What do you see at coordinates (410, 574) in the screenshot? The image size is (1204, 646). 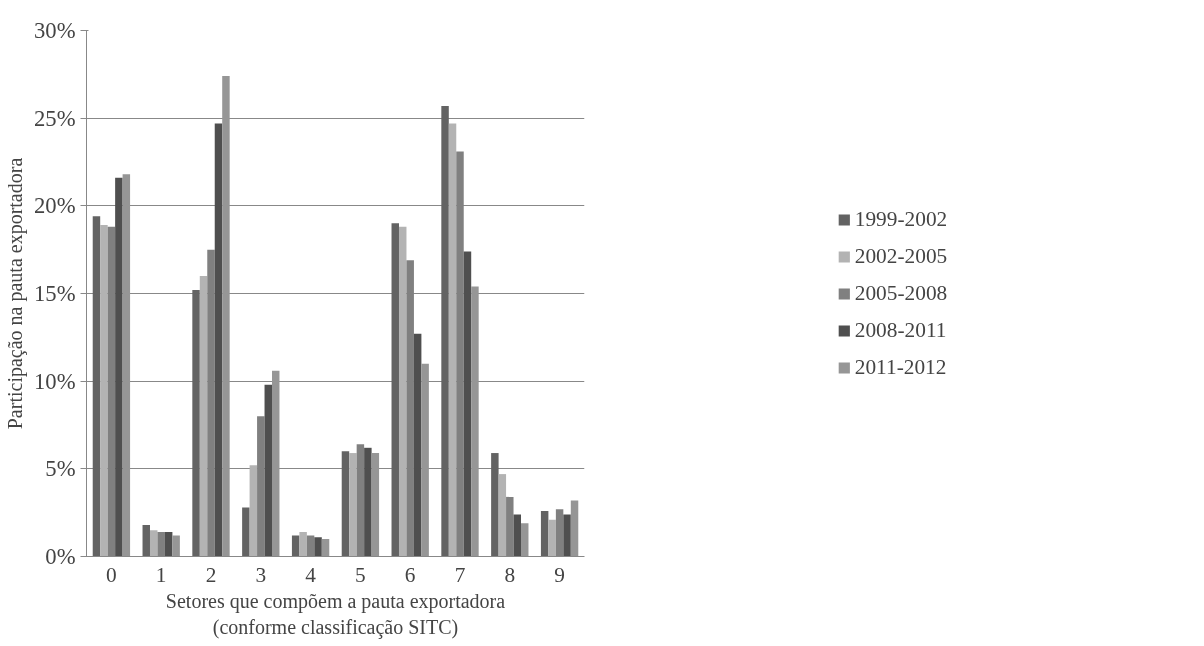 I see `x-tick-label: 6` at bounding box center [410, 574].